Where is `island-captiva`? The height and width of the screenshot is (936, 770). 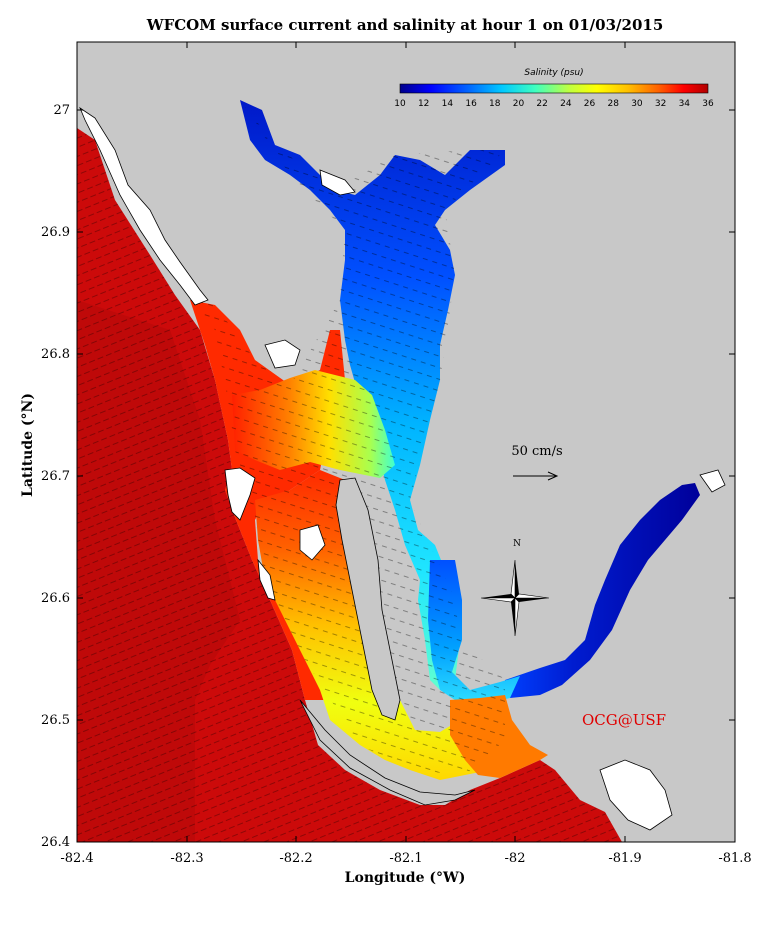
island-captiva is located at coordinates (266, 579).